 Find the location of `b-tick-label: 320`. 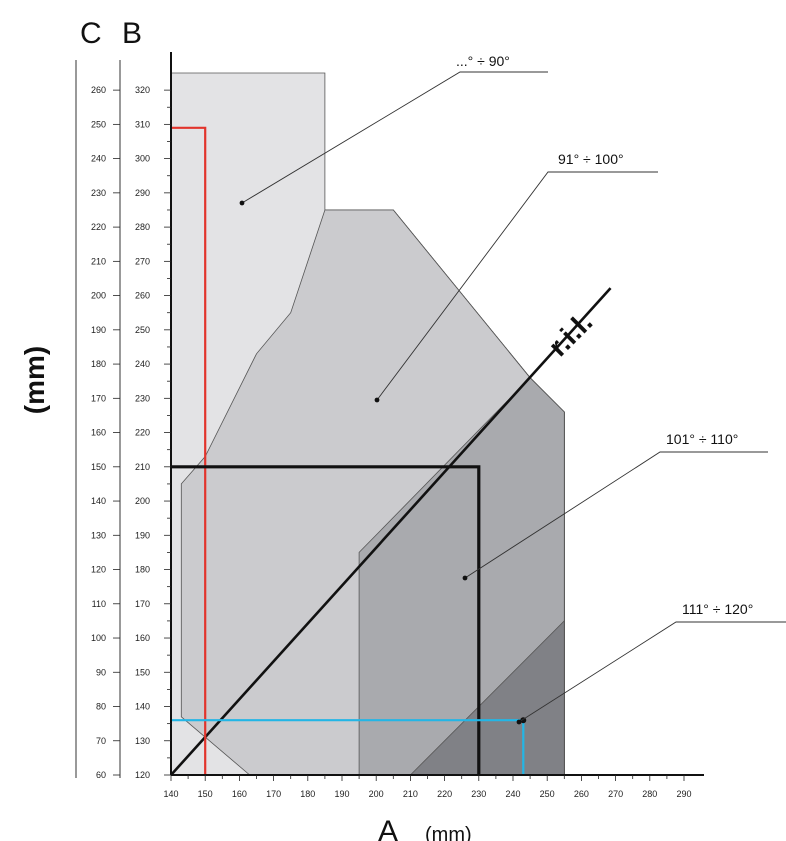

b-tick-label: 320 is located at coordinates (142, 90).